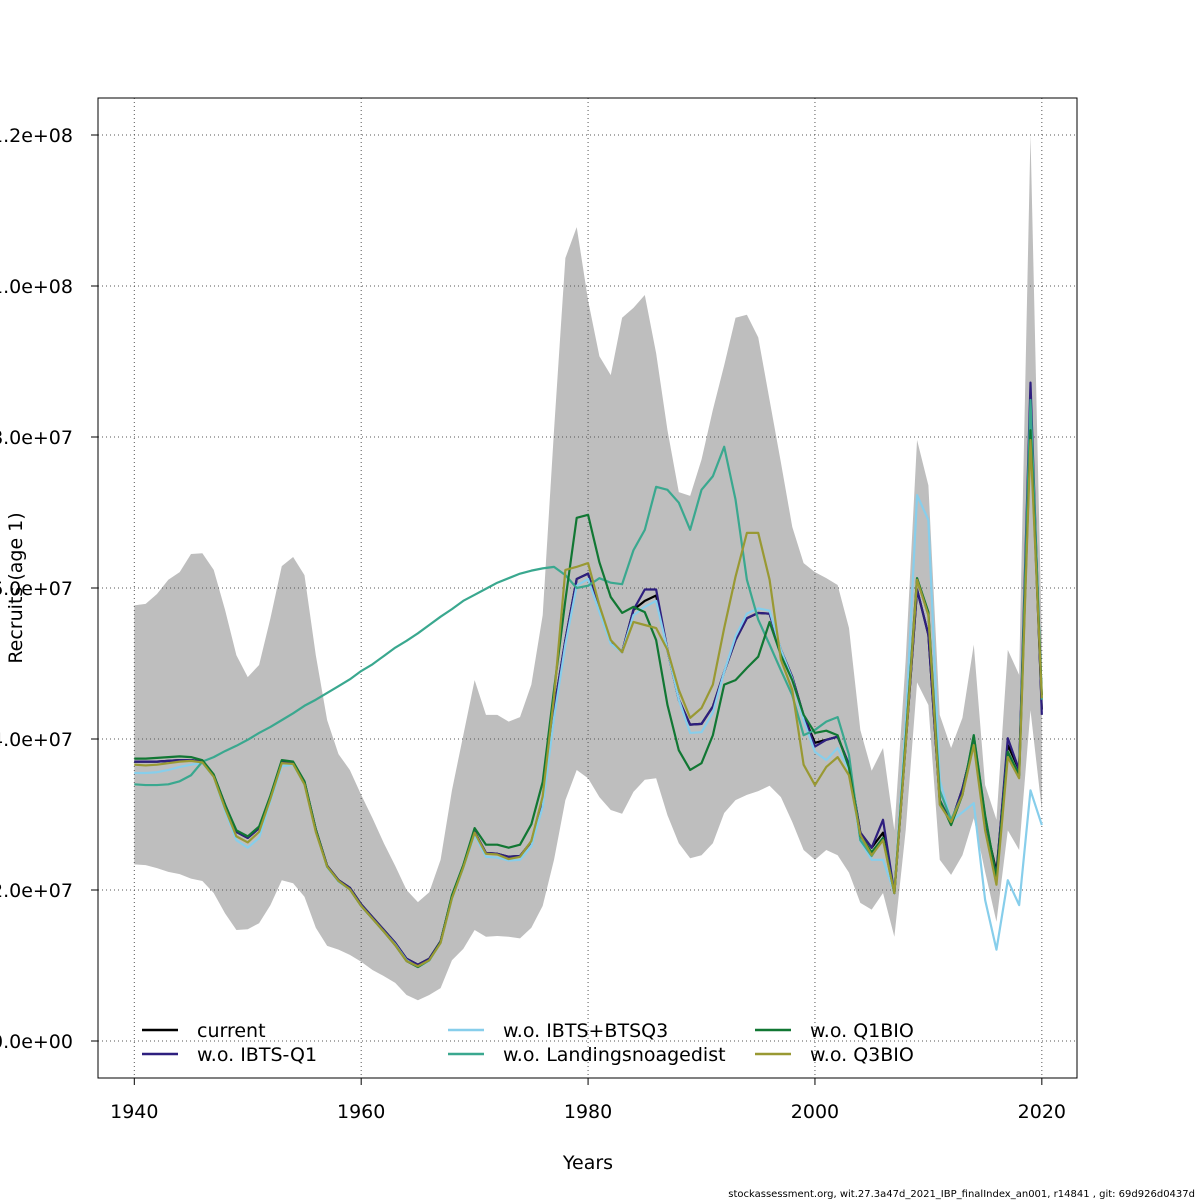  What do you see at coordinates (862, 1031) in the screenshot?
I see `legend-label: w.o. Q1BIO` at bounding box center [862, 1031].